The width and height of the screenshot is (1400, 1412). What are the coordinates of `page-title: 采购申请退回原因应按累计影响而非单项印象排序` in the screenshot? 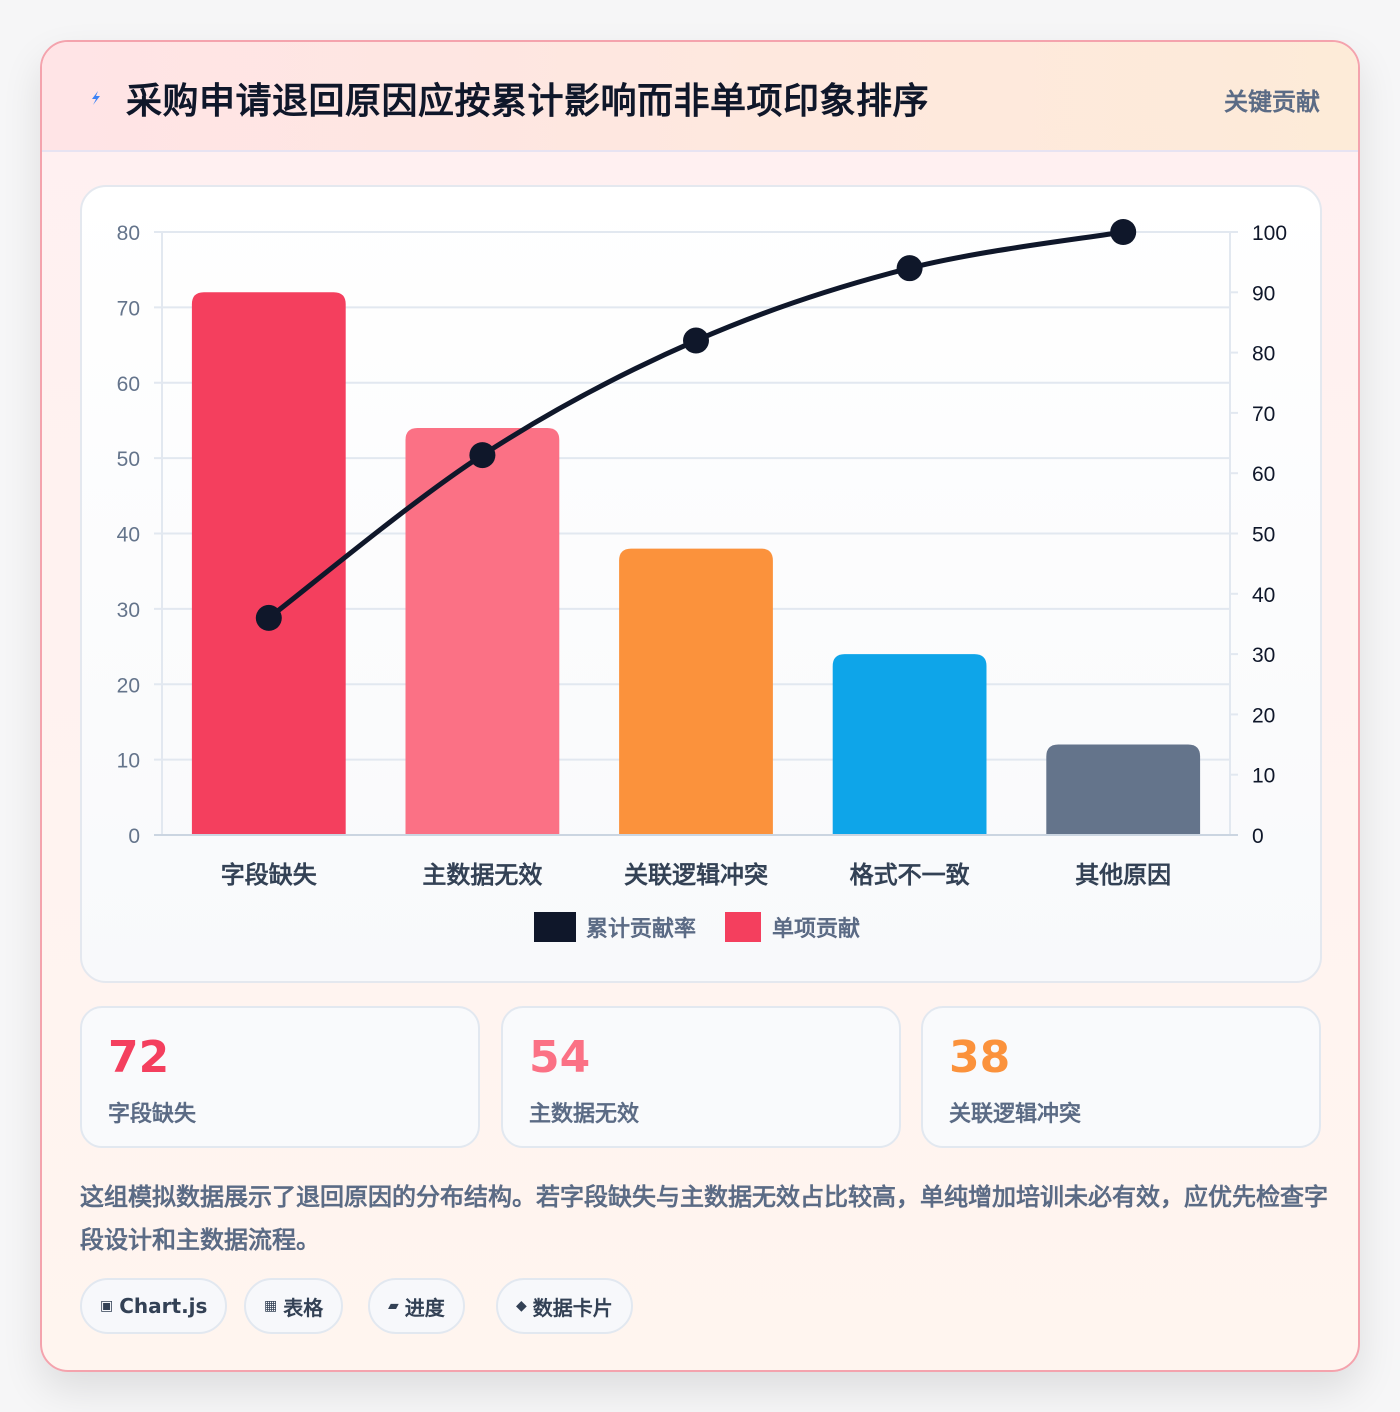 It's located at (528, 101).